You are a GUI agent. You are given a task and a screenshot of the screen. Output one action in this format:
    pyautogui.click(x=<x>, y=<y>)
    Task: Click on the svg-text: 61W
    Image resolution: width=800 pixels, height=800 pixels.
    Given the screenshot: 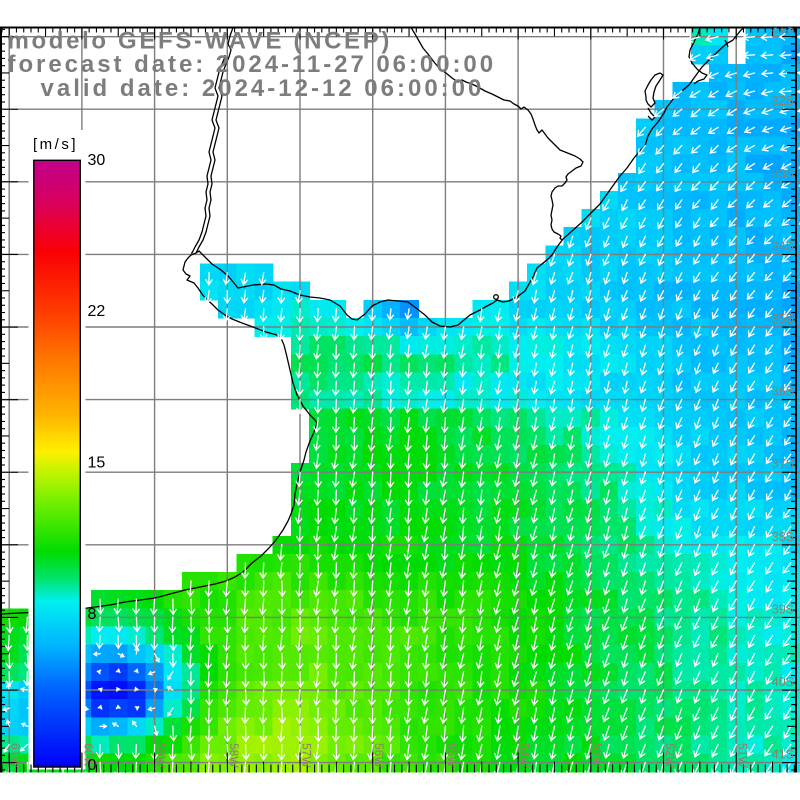 What is the action you would take?
    pyautogui.click(x=16, y=755)
    